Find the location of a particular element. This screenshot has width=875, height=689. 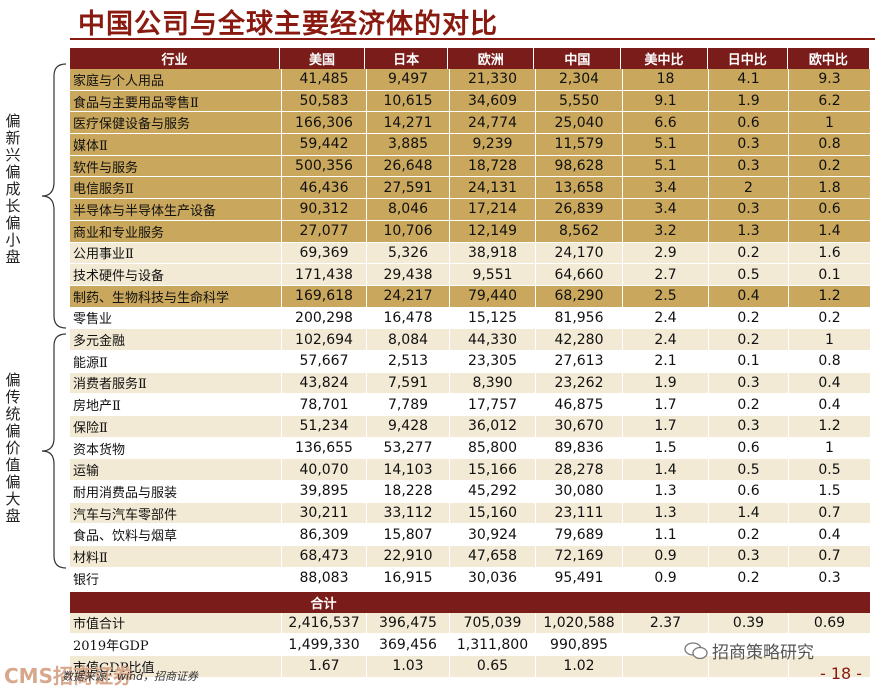

table-cell: 21,330 is located at coordinates (492, 79).